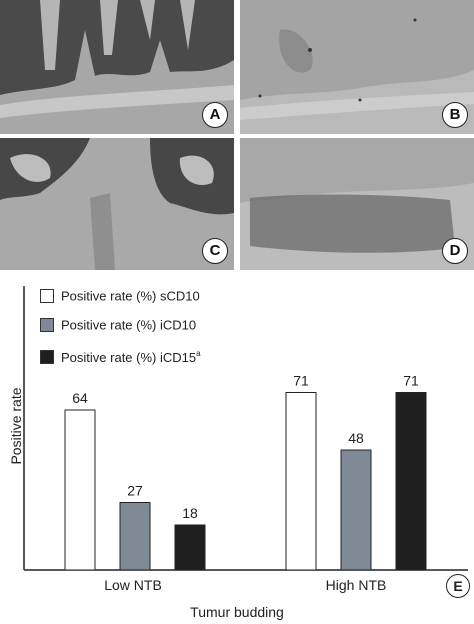  Describe the element at coordinates (80, 398) in the screenshot. I see `data-label-0-0: 64` at that location.